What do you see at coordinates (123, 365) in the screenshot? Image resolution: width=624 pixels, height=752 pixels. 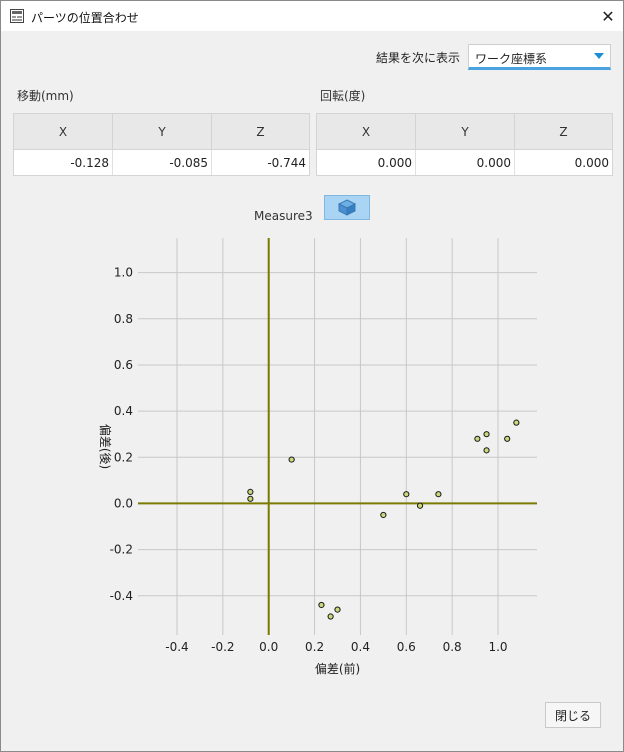 I see `y-tick-label: 0.6` at bounding box center [123, 365].